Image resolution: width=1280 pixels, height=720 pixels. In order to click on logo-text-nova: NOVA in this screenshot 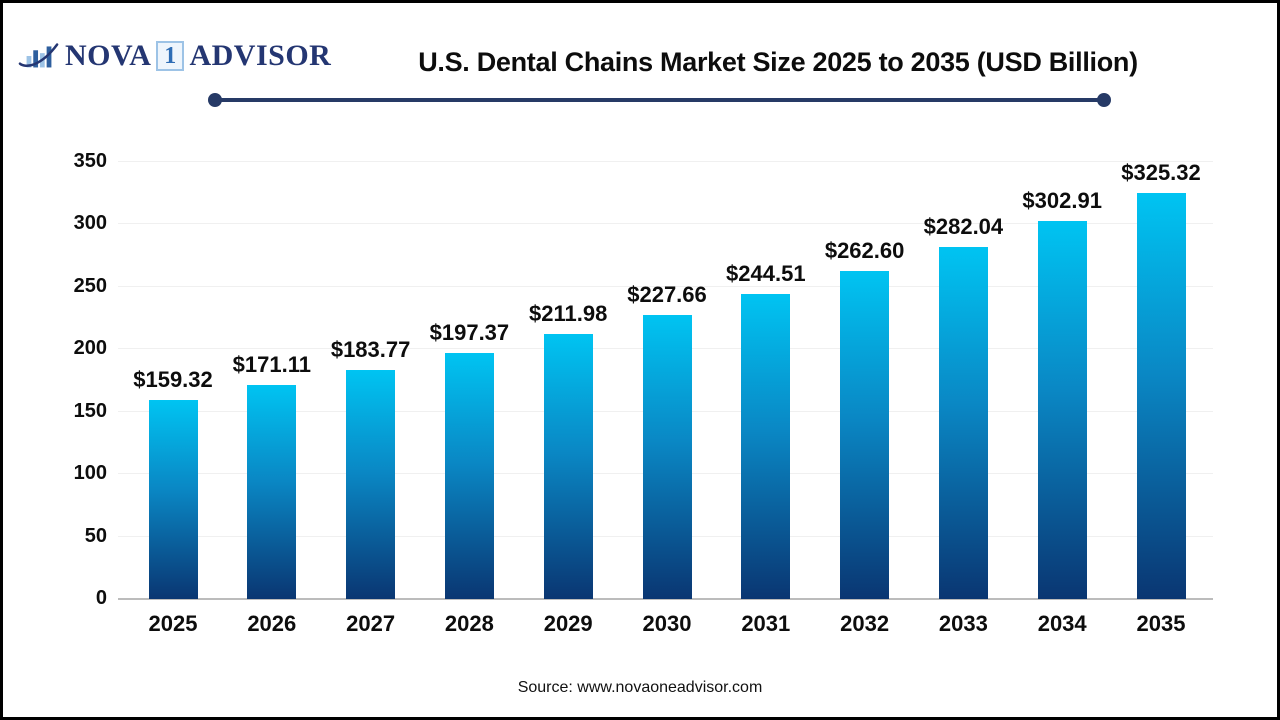, I will do `click(108, 55)`.